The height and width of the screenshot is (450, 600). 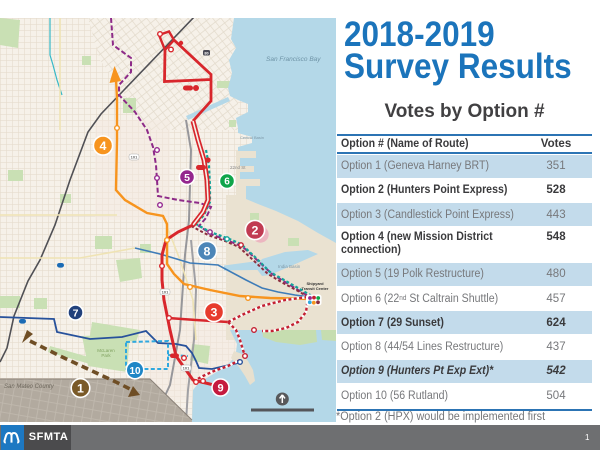 What do you see at coordinates (214, 313) in the screenshot?
I see `svg-text: 3` at bounding box center [214, 313].